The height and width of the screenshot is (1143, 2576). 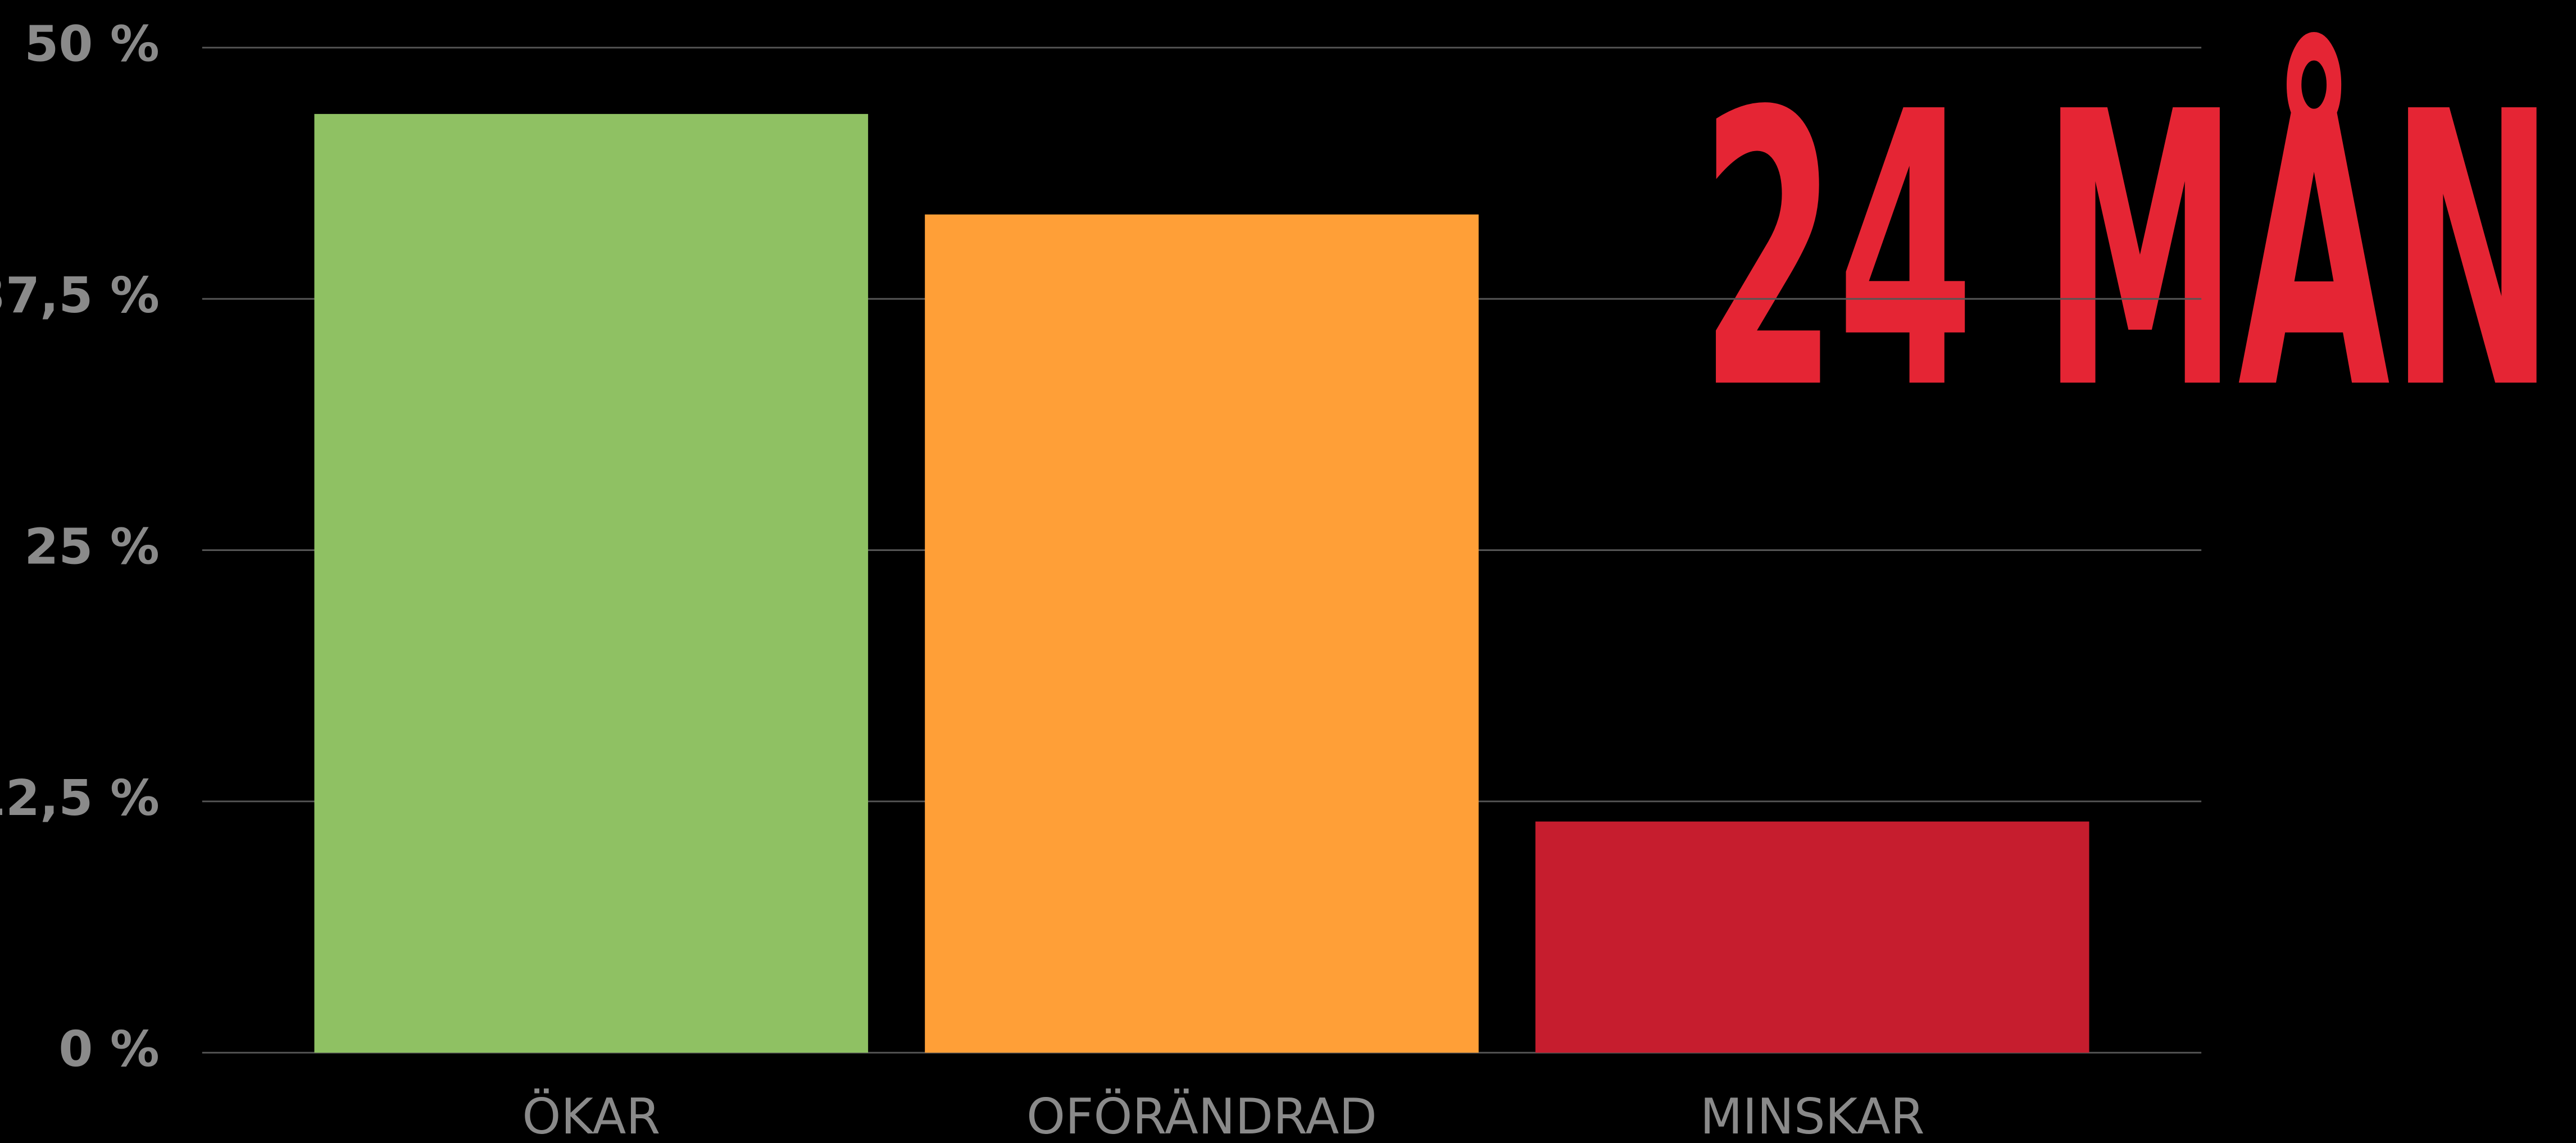 I want to click on x-tick-label: OFÖRÄNDRAD, so click(x=1201, y=1115).